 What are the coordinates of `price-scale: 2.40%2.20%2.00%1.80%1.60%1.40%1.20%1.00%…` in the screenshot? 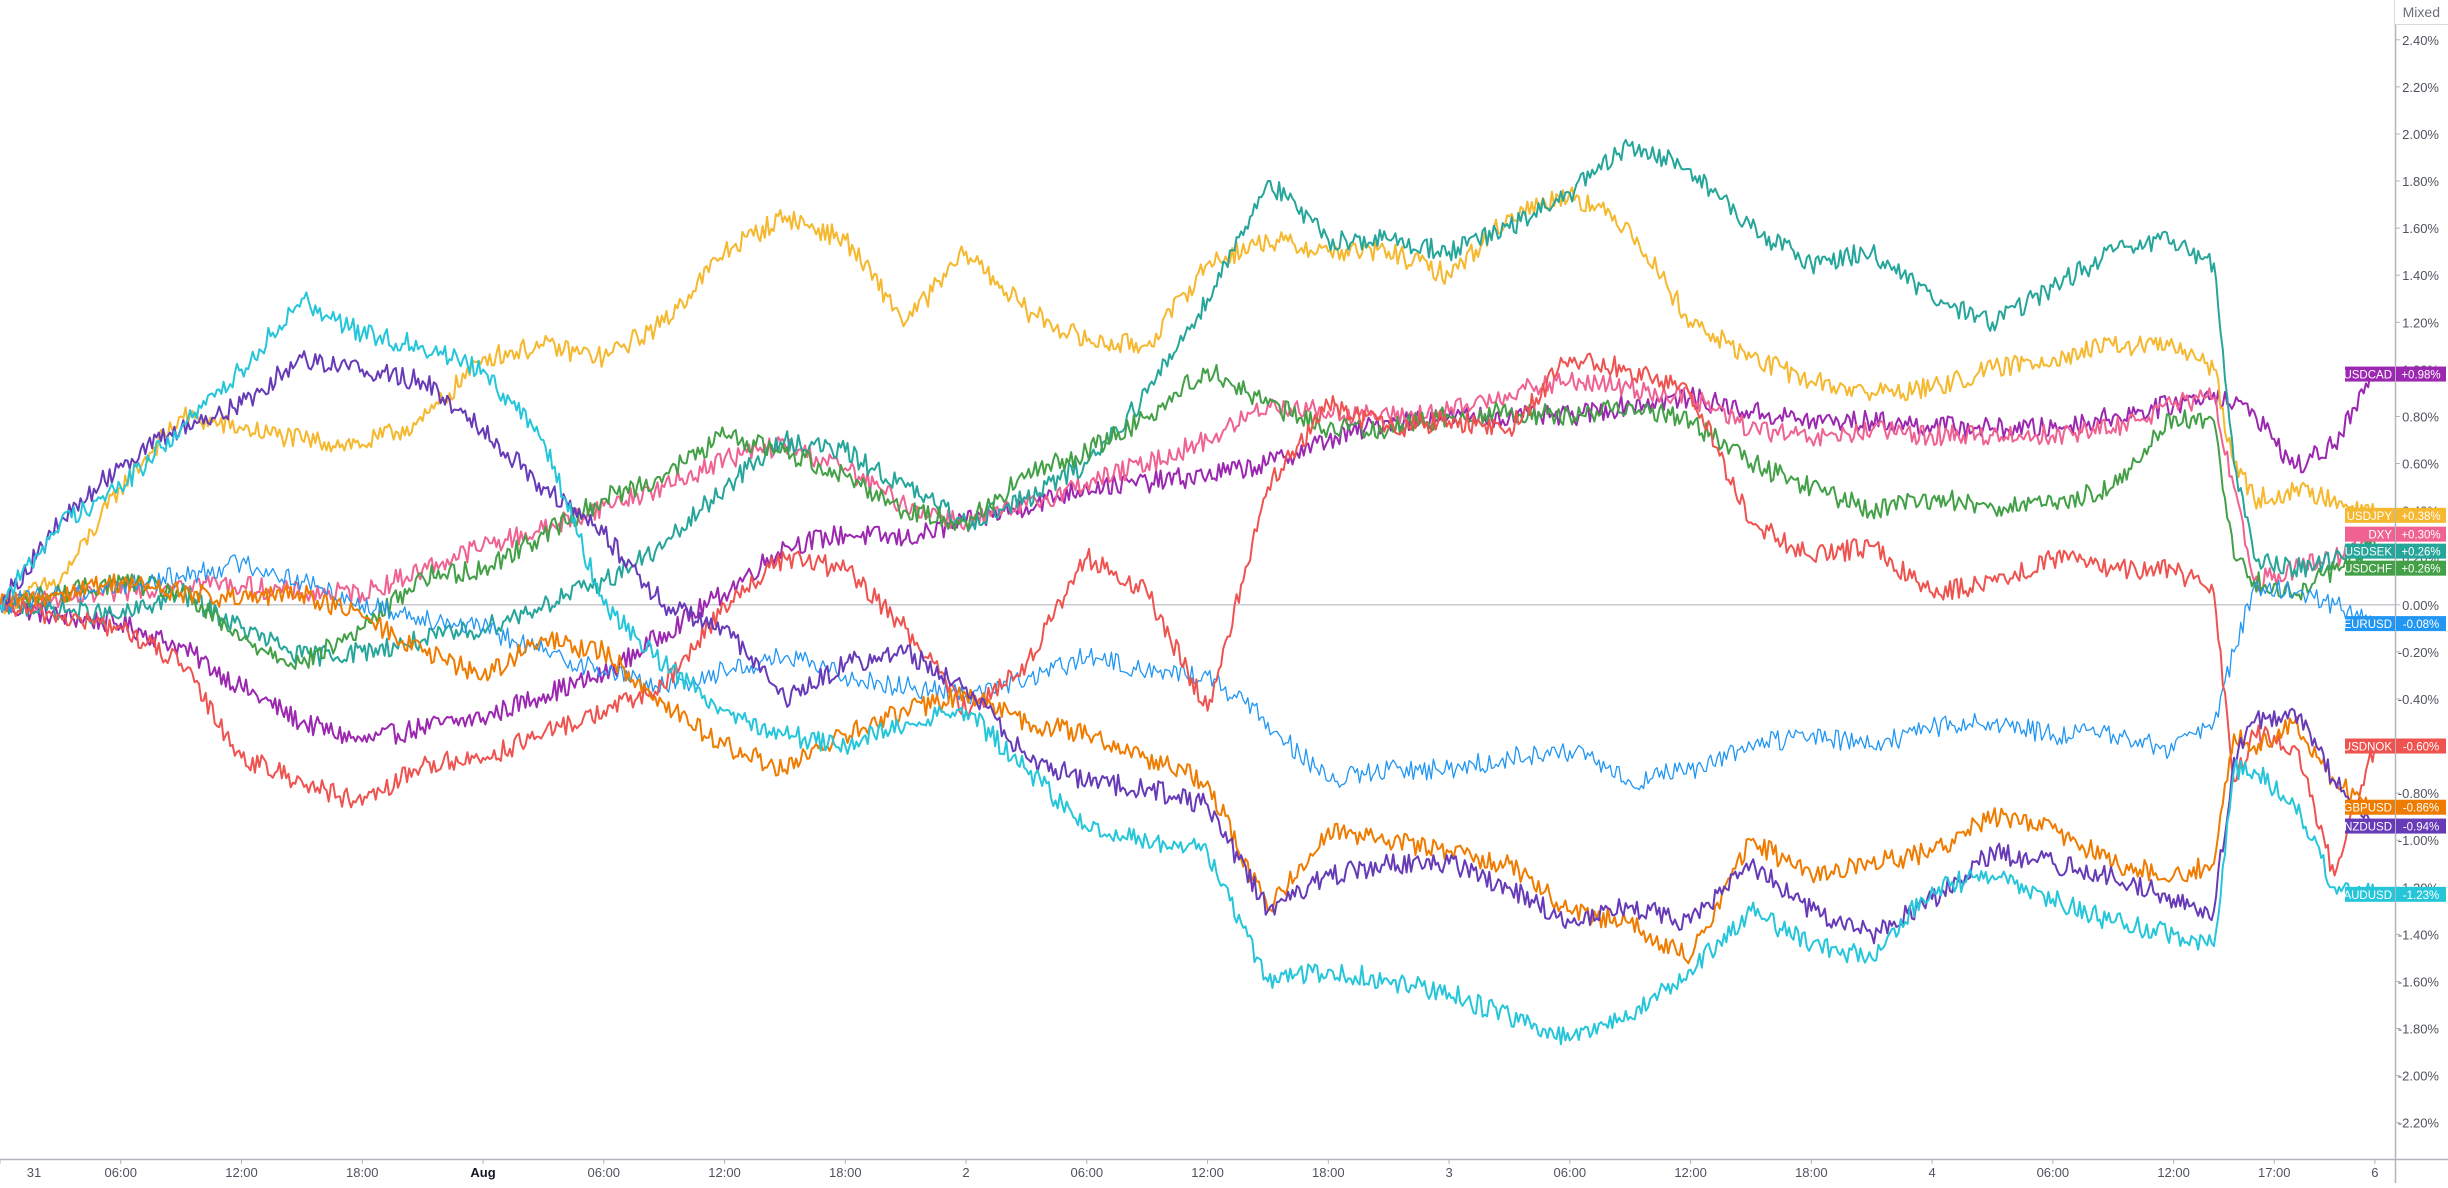 It's located at (2417, 582).